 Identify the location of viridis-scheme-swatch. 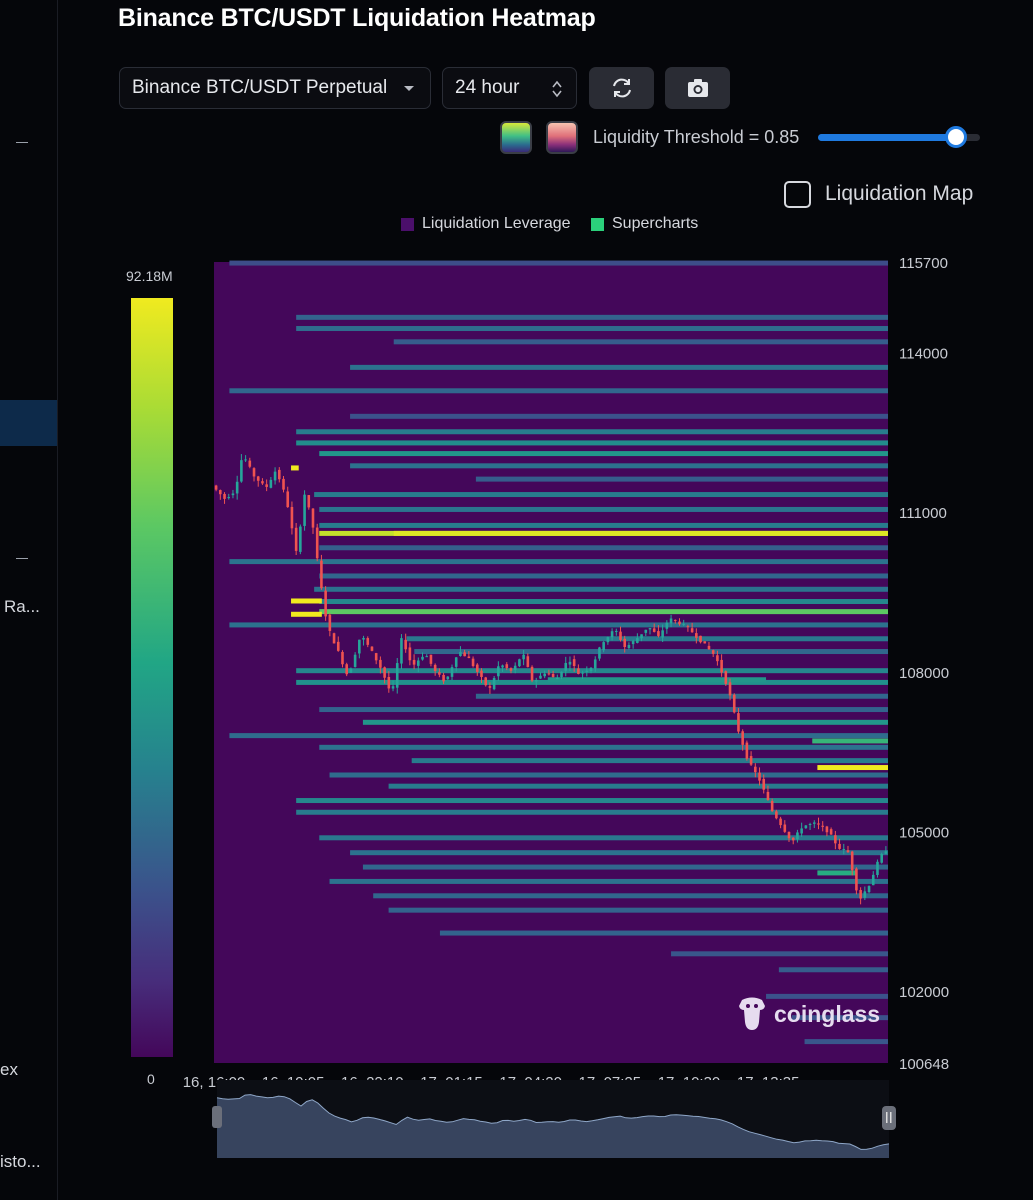
(516, 137).